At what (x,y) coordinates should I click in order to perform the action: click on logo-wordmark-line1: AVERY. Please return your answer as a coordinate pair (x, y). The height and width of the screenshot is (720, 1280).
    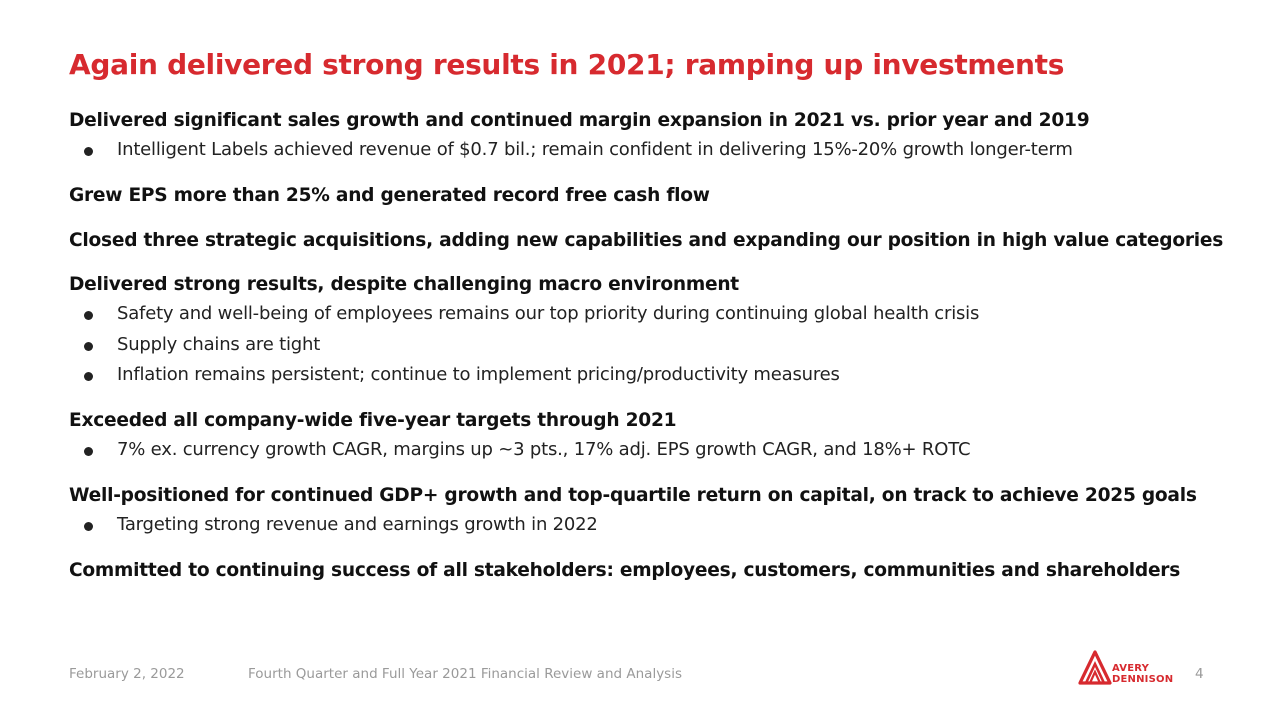
    Looking at the image, I should click on (1131, 668).